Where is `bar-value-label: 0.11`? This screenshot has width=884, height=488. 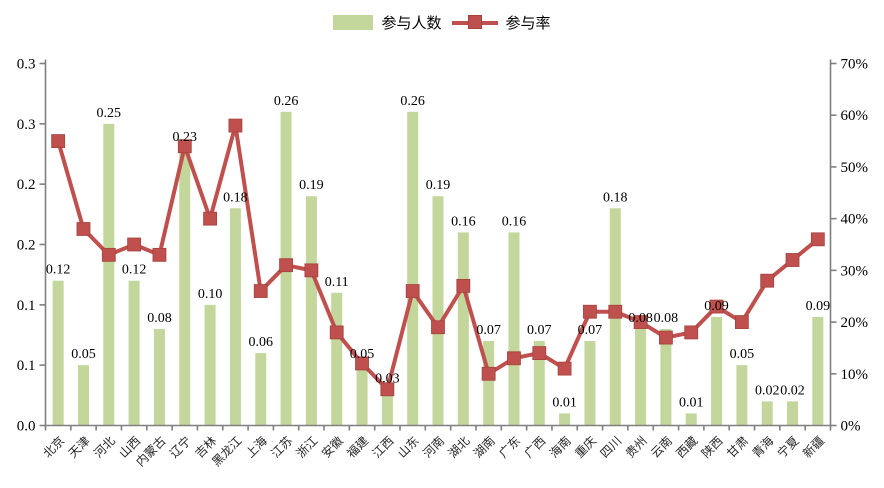 bar-value-label: 0.11 is located at coordinates (337, 282).